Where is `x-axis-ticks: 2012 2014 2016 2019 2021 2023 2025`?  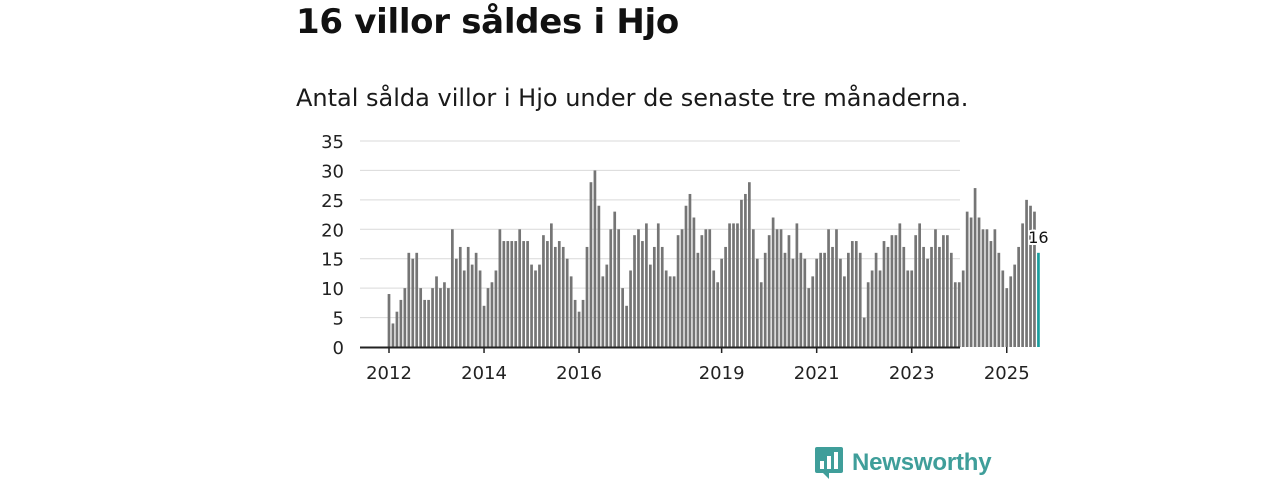 x-axis-ticks: 2012 2014 2016 2019 2021 2023 2025 is located at coordinates (698, 365).